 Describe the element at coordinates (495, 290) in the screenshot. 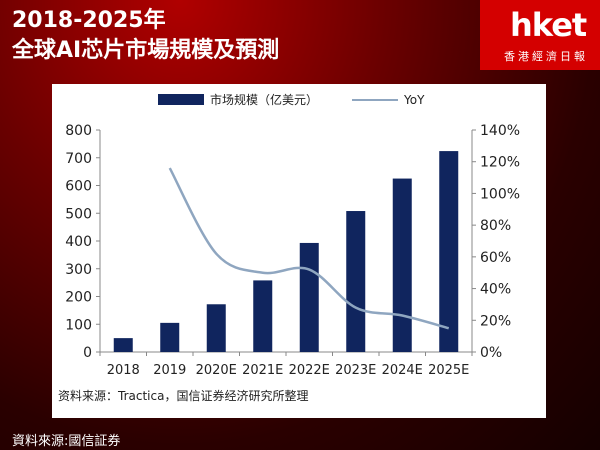

I see `y-right-tick-label: 40%` at that location.